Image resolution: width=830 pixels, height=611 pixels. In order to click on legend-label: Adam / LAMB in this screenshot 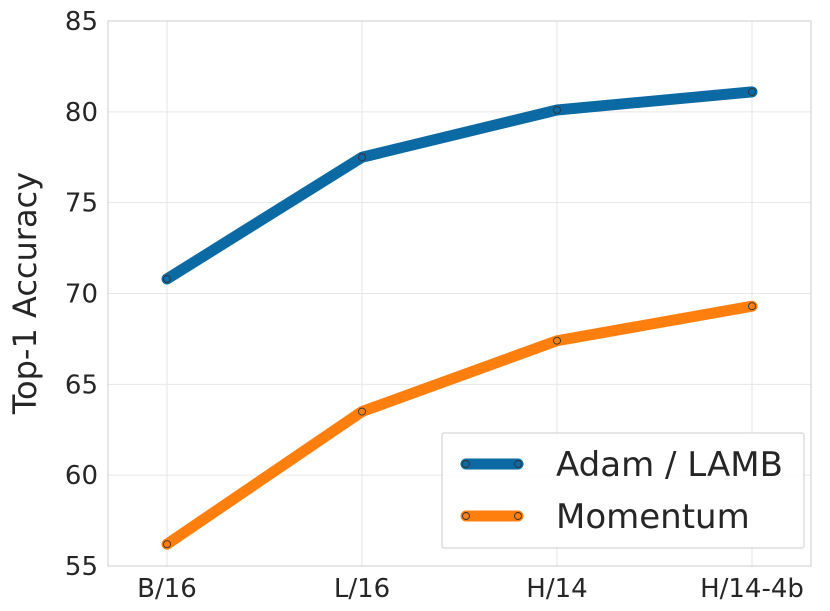, I will do `click(669, 465)`.